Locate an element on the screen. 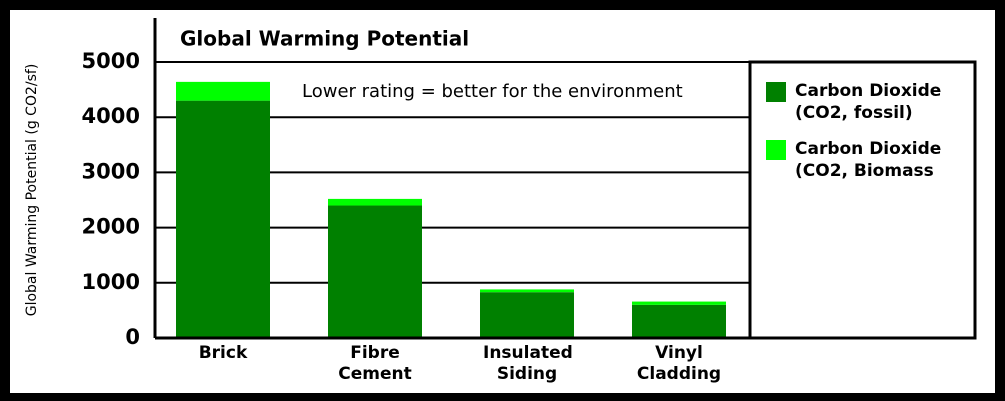 This screenshot has width=1005, height=401. x-tick-label: Vinyl Cladding is located at coordinates (679, 363).